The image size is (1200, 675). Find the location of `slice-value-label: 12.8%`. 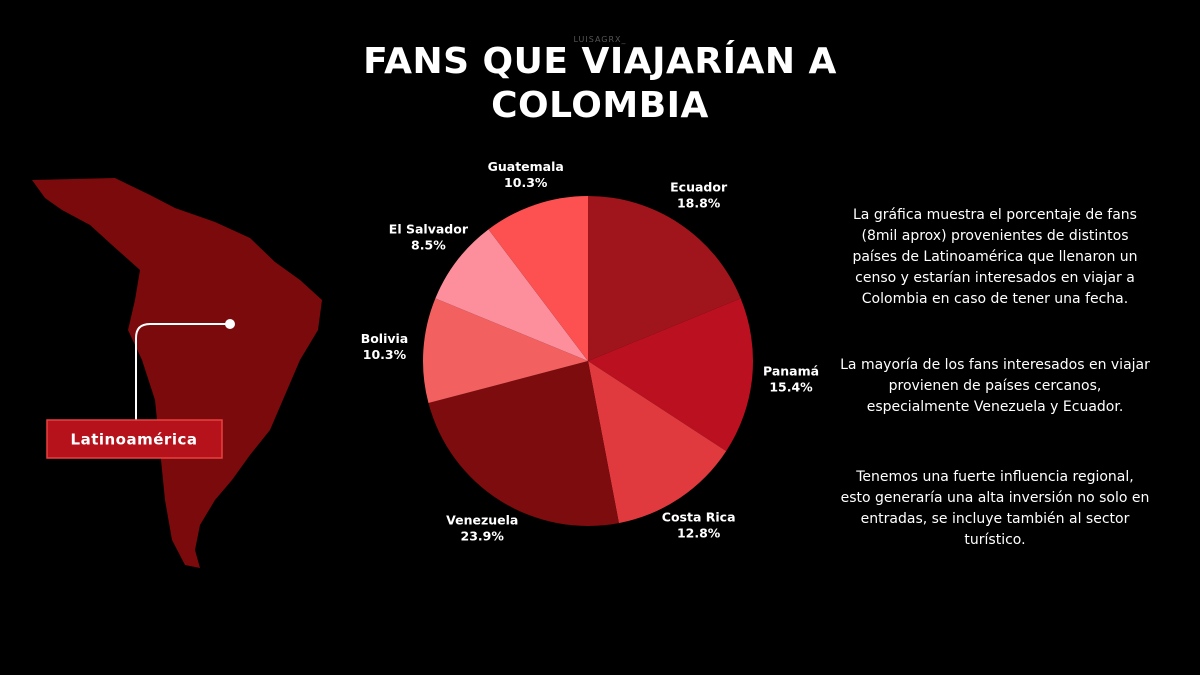

slice-value-label: 12.8% is located at coordinates (699, 533).